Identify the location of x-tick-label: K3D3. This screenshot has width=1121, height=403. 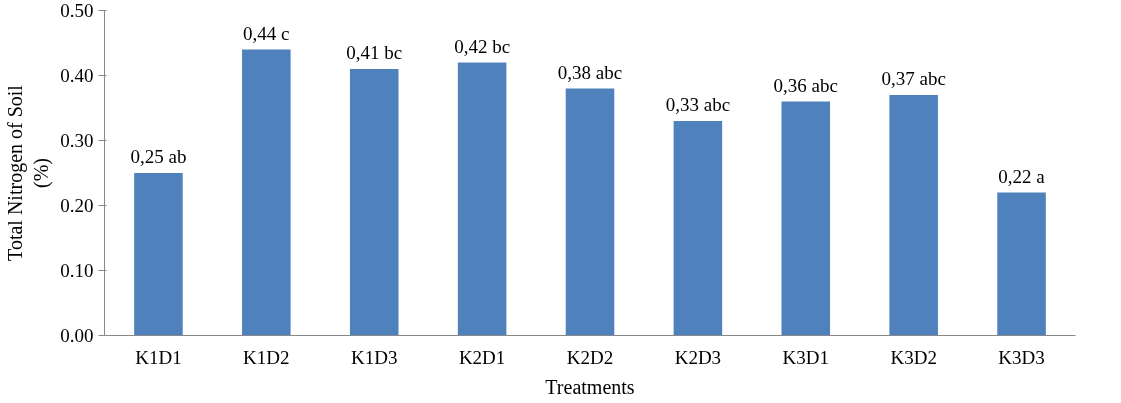
(1021, 357).